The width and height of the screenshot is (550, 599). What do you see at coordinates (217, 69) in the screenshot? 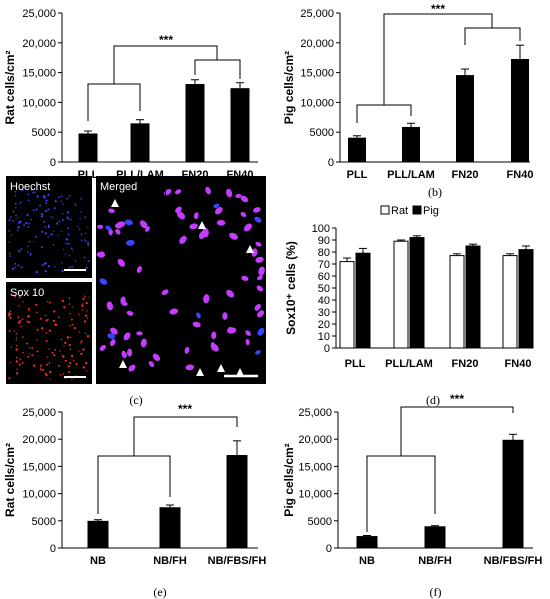
I see `bracket-right` at bounding box center [217, 69].